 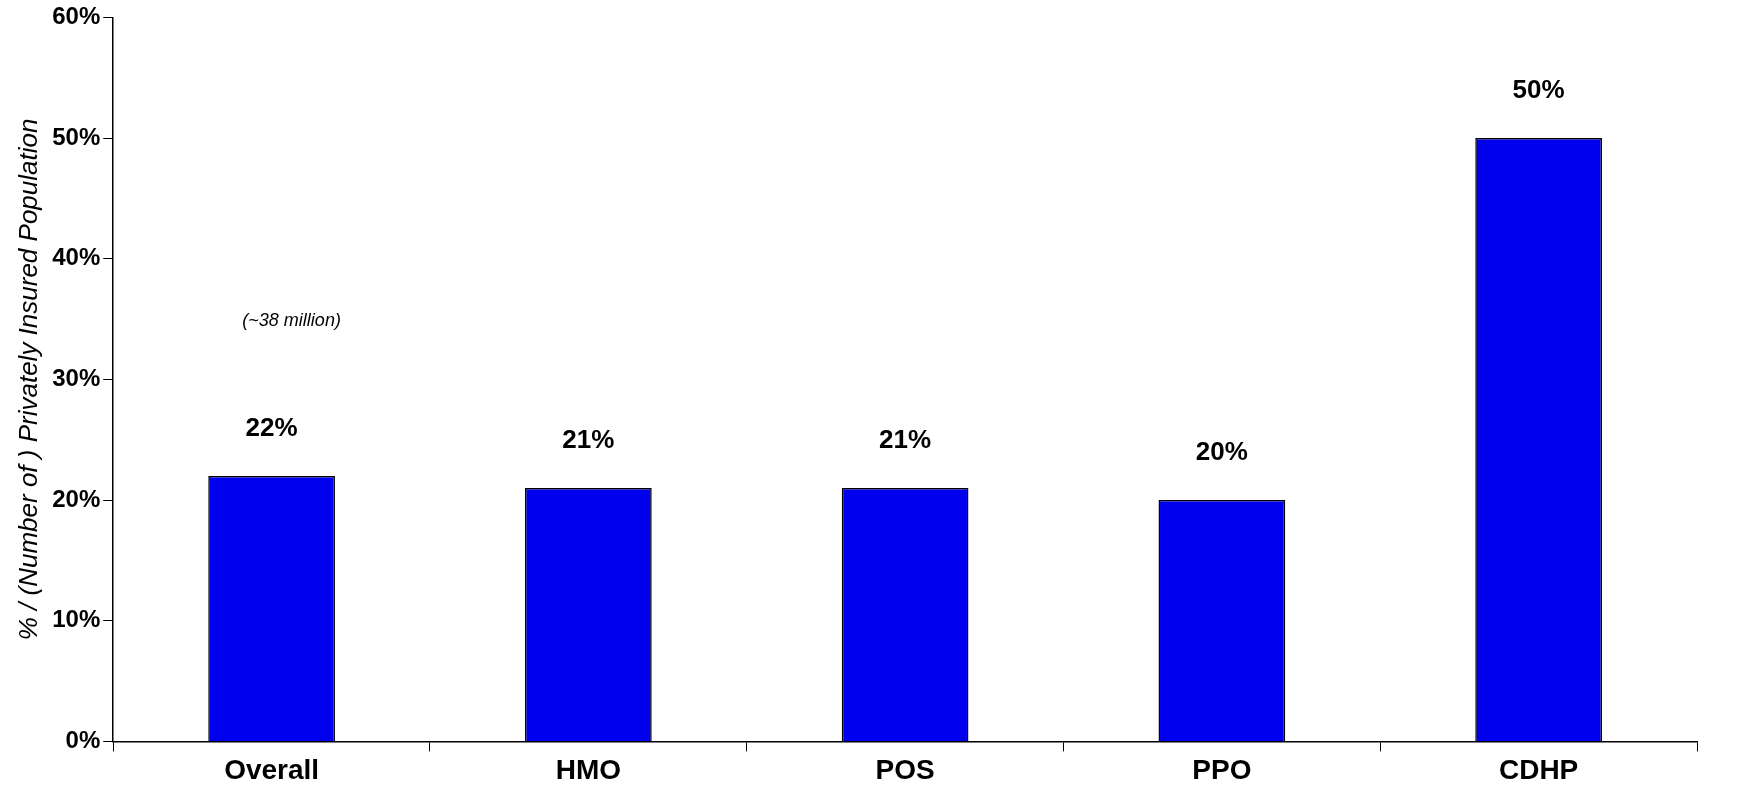 I want to click on y-tick-label: 50%, so click(x=76, y=136).